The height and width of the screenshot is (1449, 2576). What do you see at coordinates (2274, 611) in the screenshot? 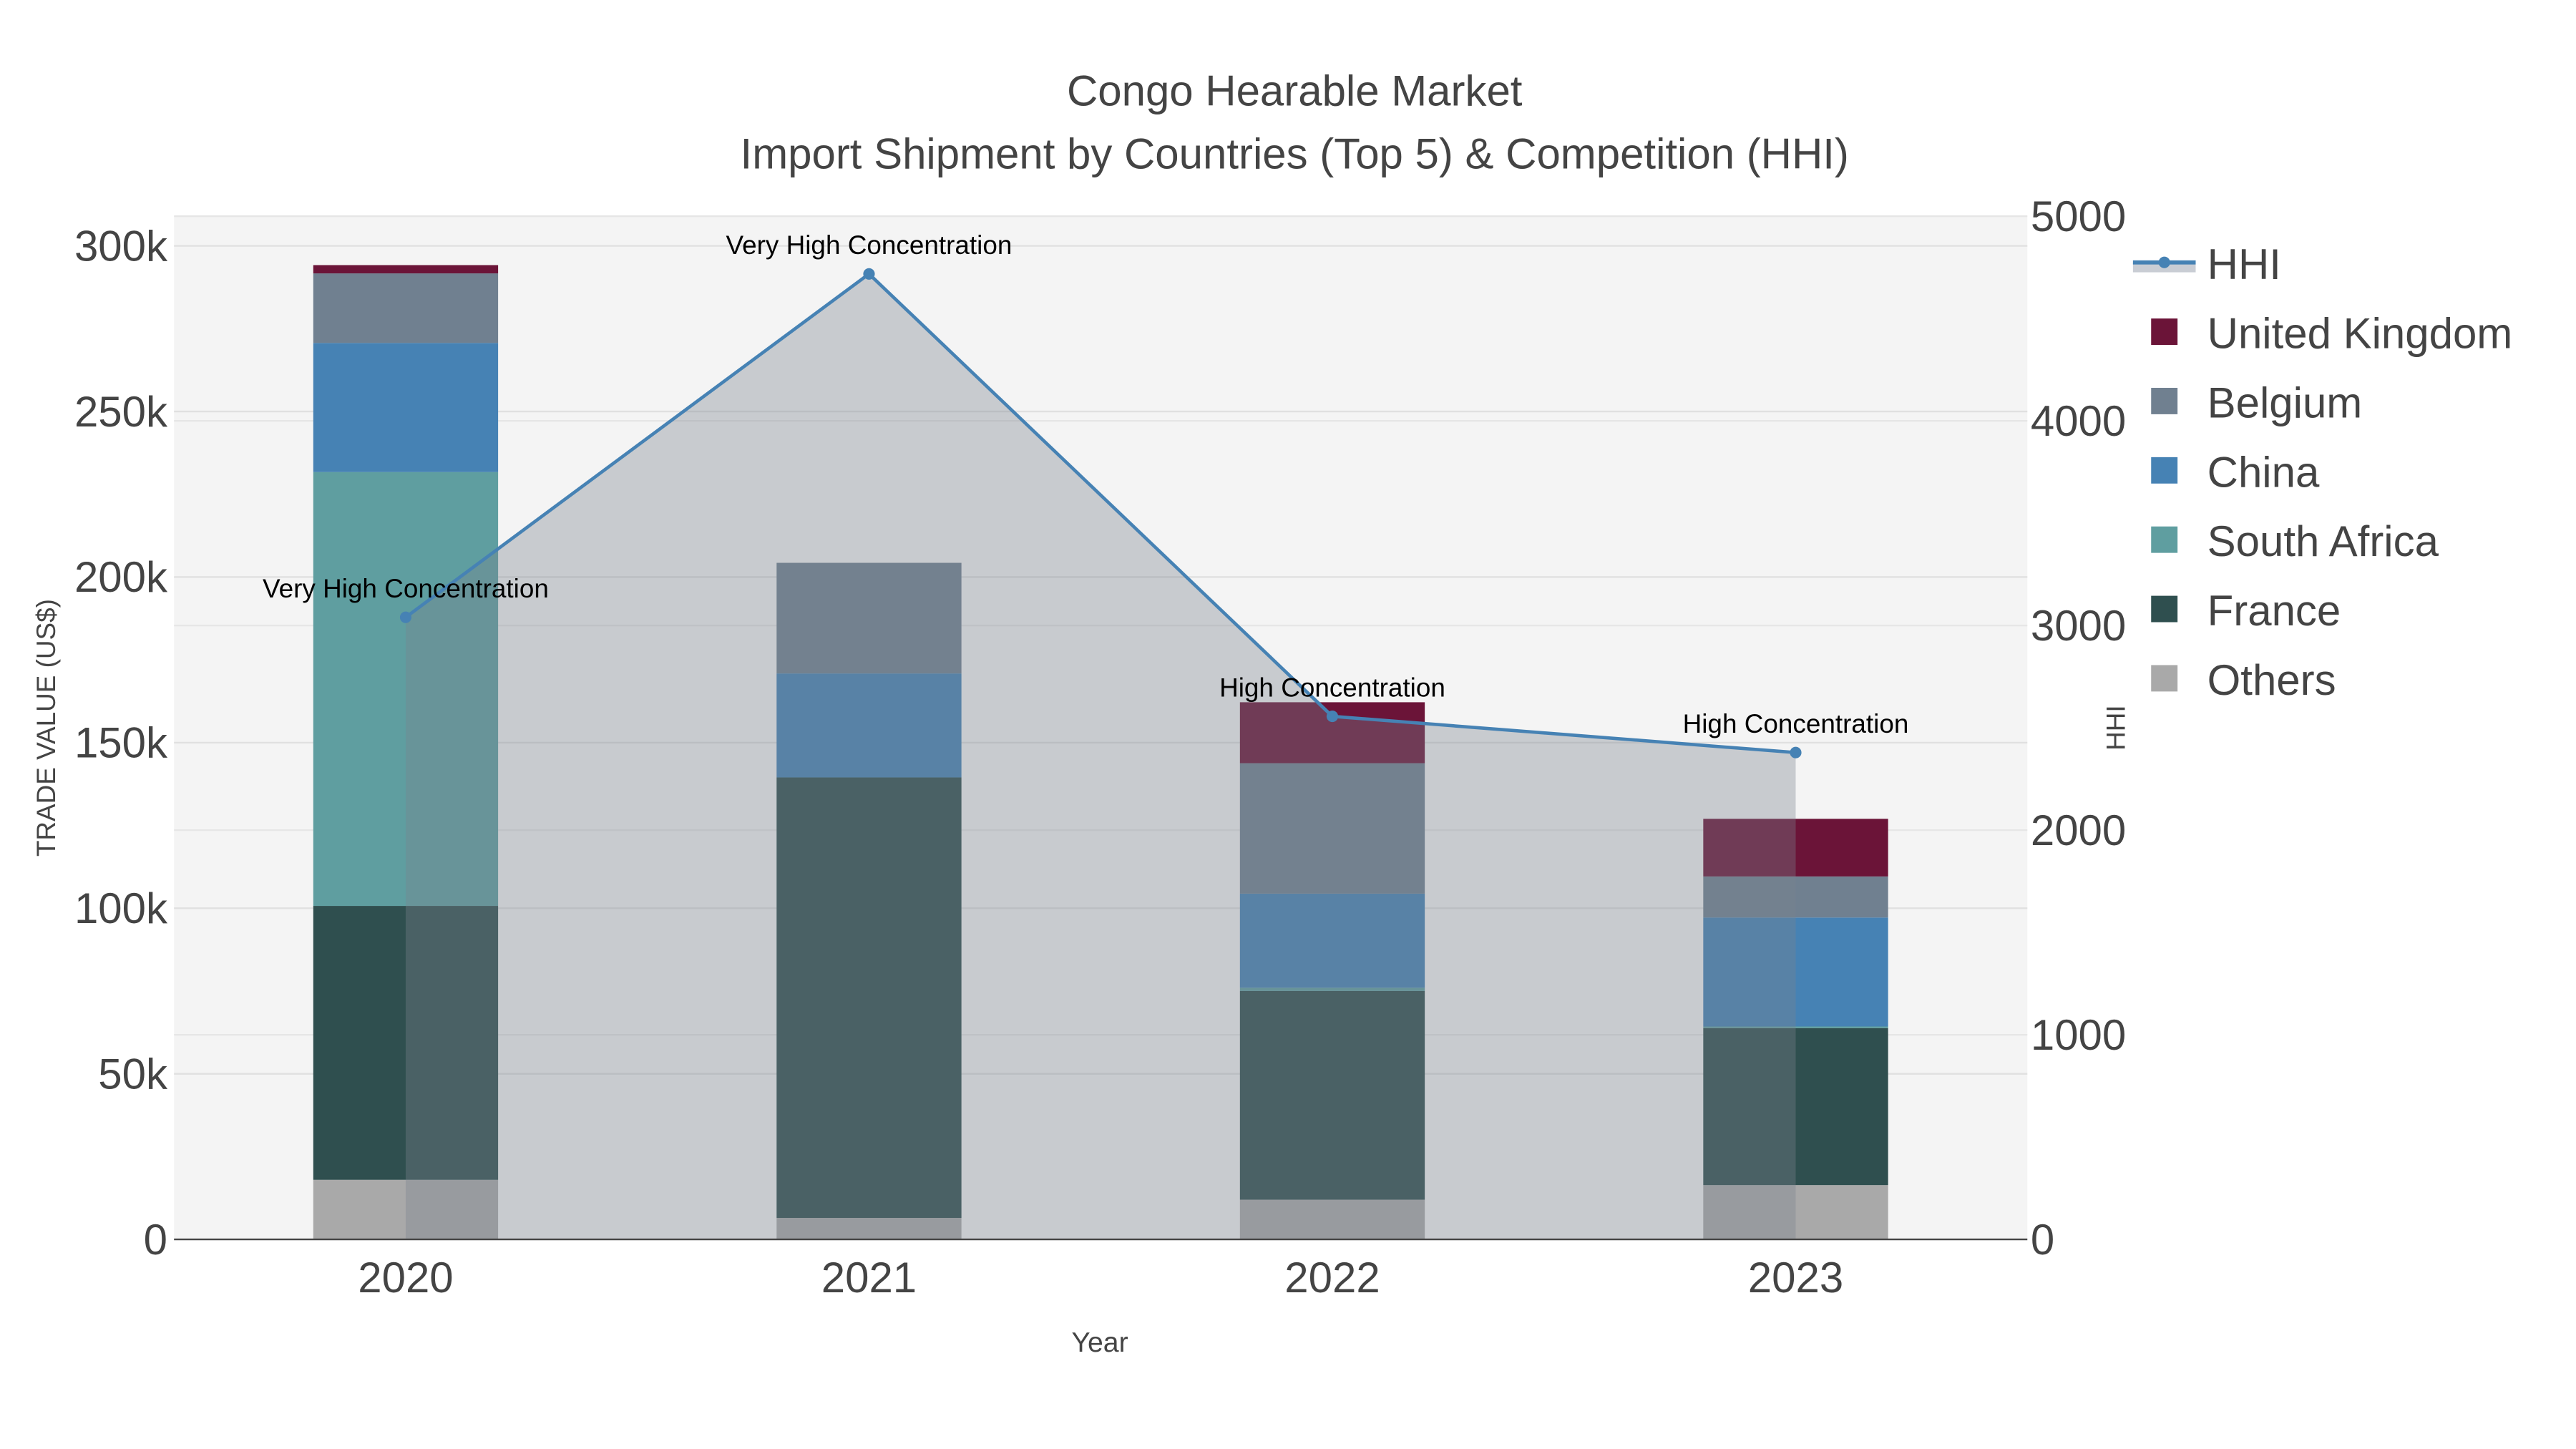
I see `legend-label: France` at bounding box center [2274, 611].